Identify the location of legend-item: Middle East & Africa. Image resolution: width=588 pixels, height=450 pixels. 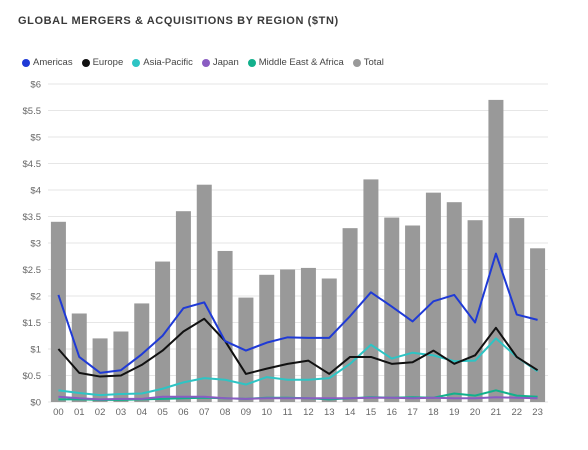
(295, 62).